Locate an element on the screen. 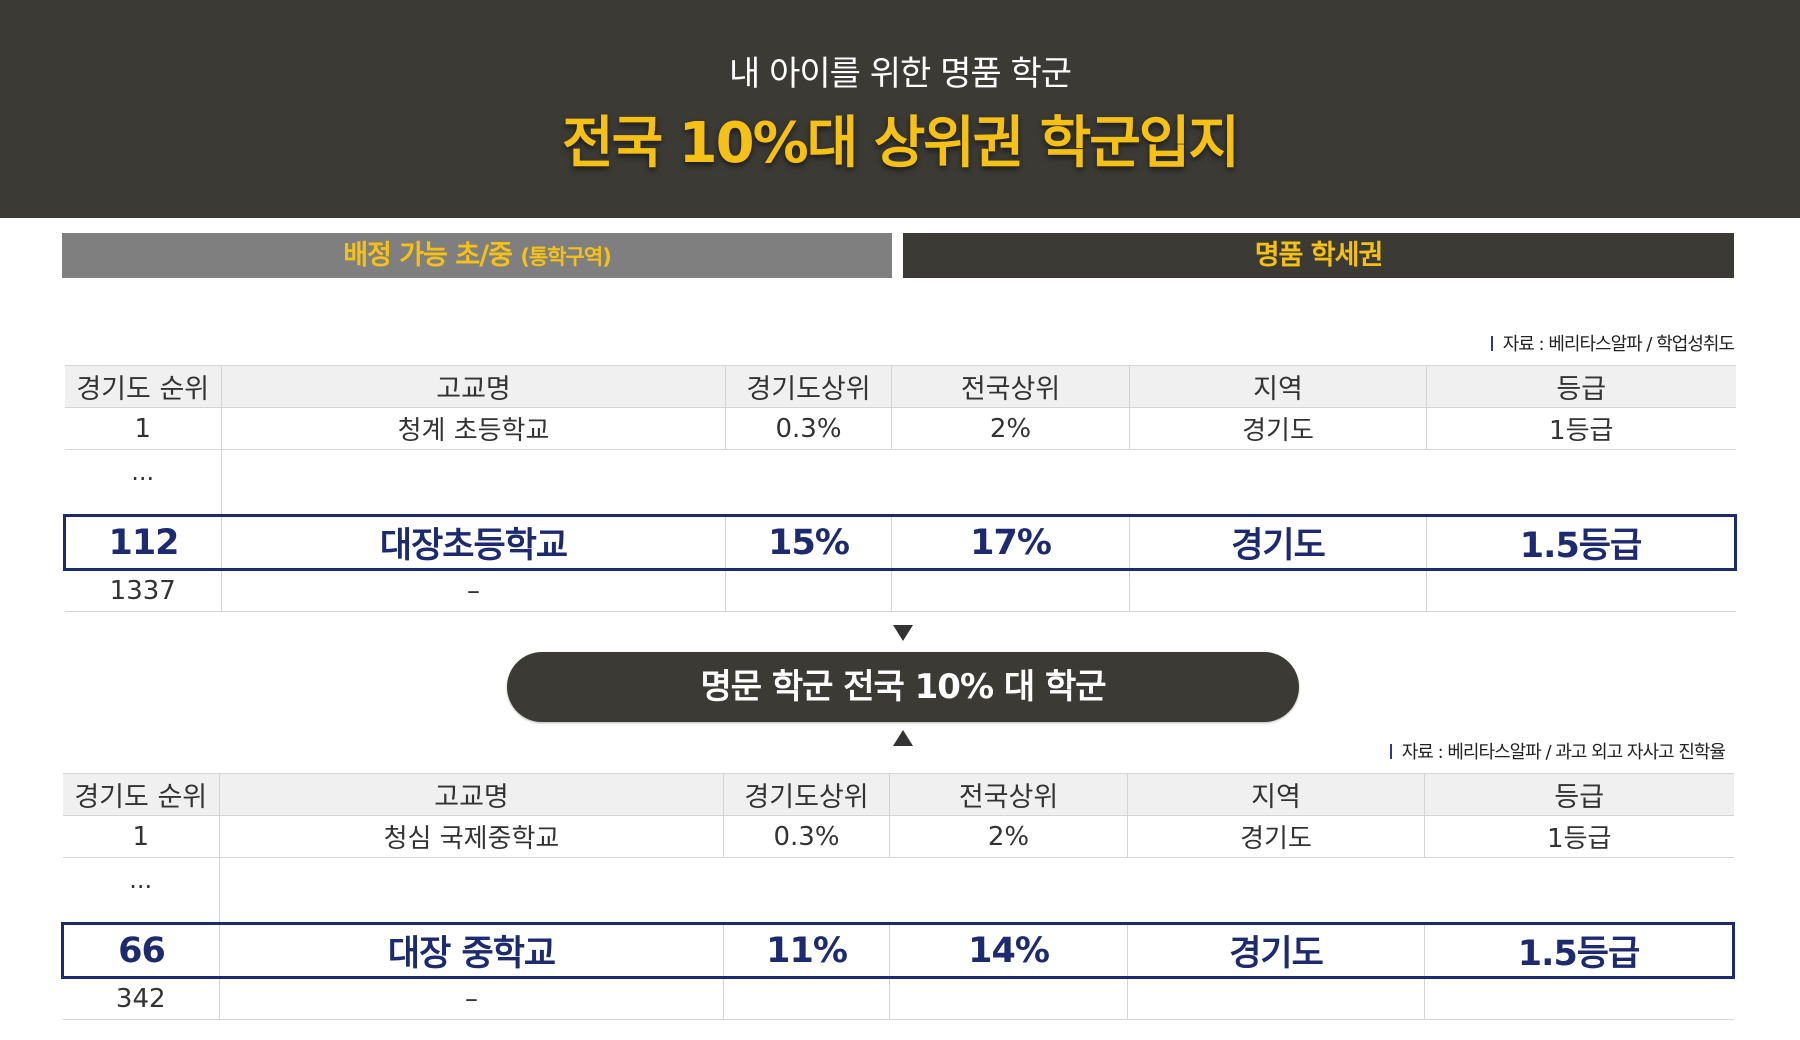  header-title: 전국 10%대 상위권 학군입지 is located at coordinates (901, 143).